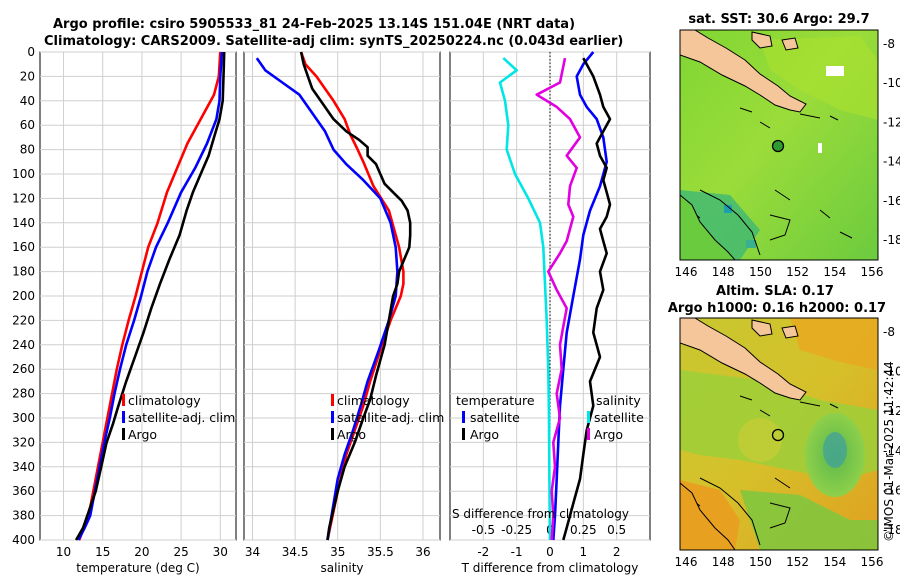 The image size is (900, 580). What do you see at coordinates (809, 520) in the screenshot?
I see `sla-green-south` at bounding box center [809, 520].